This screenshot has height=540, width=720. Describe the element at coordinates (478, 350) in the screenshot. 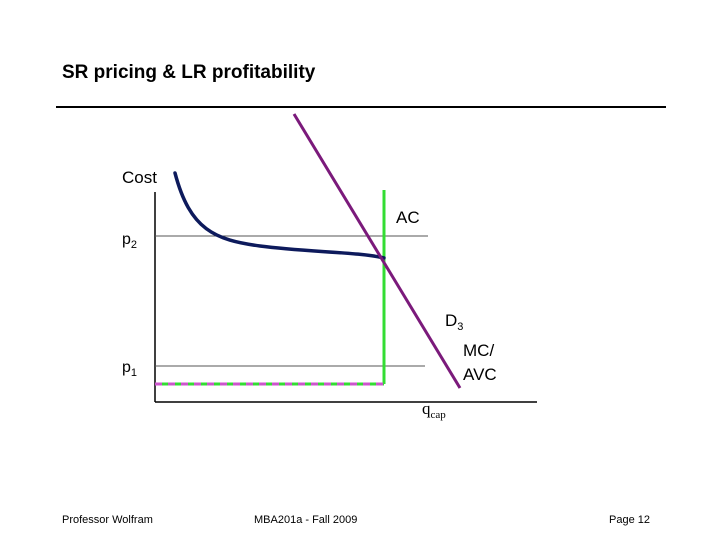

I see `mc-avc-label-line1: MC/` at that location.